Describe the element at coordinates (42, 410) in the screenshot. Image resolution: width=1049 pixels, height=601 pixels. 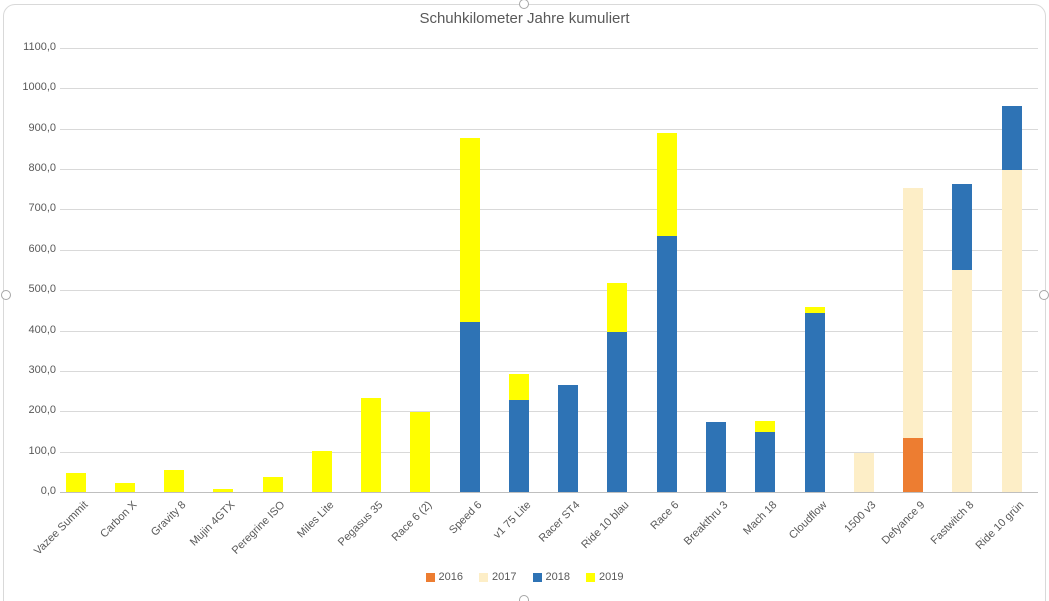
I see `y-axis-tick-label: 200,0` at that location.